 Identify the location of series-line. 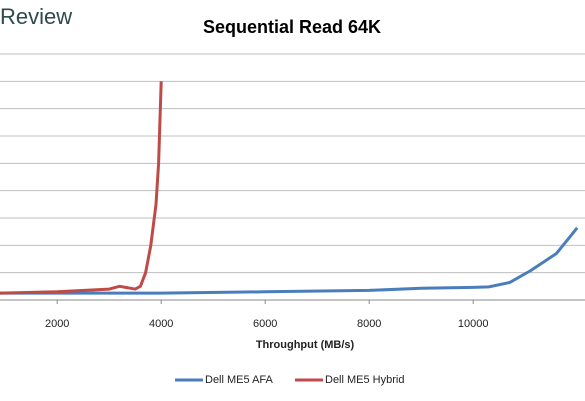
(81, 188).